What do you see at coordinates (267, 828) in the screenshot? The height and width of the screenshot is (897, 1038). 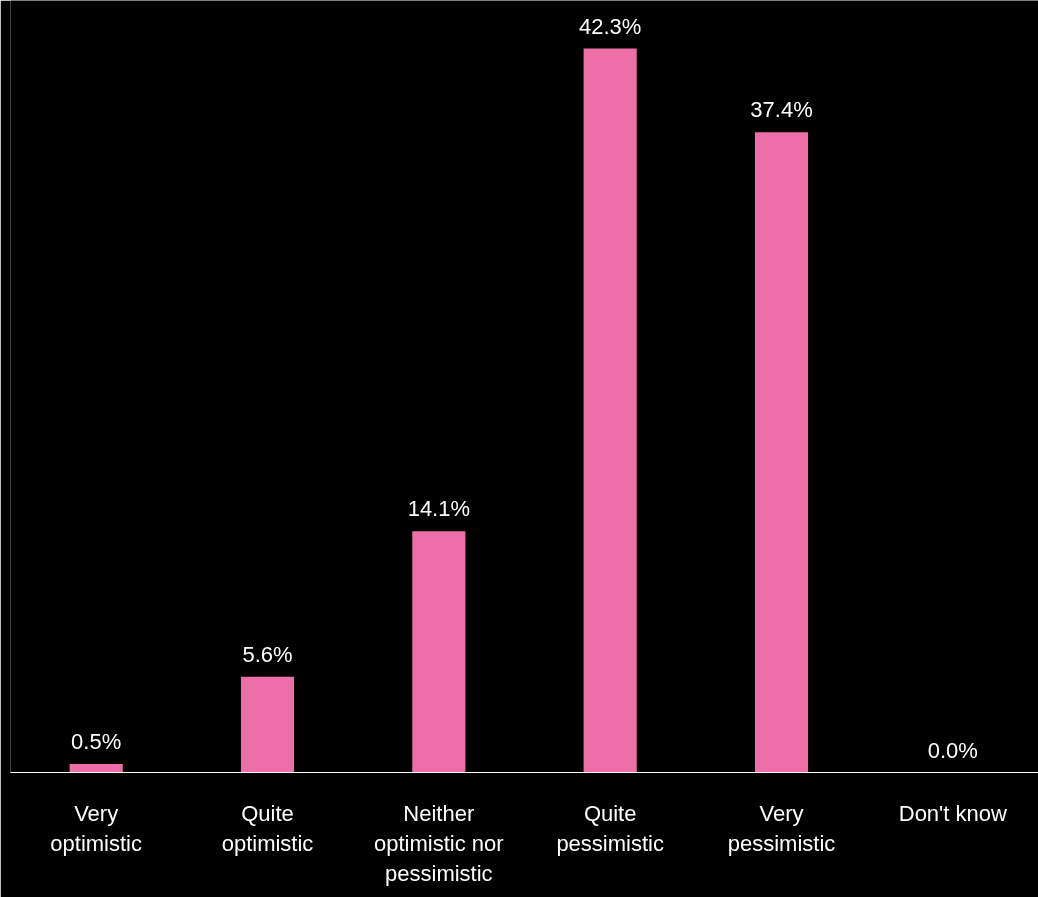 I see `x-tick-label: Quite optimistic` at bounding box center [267, 828].